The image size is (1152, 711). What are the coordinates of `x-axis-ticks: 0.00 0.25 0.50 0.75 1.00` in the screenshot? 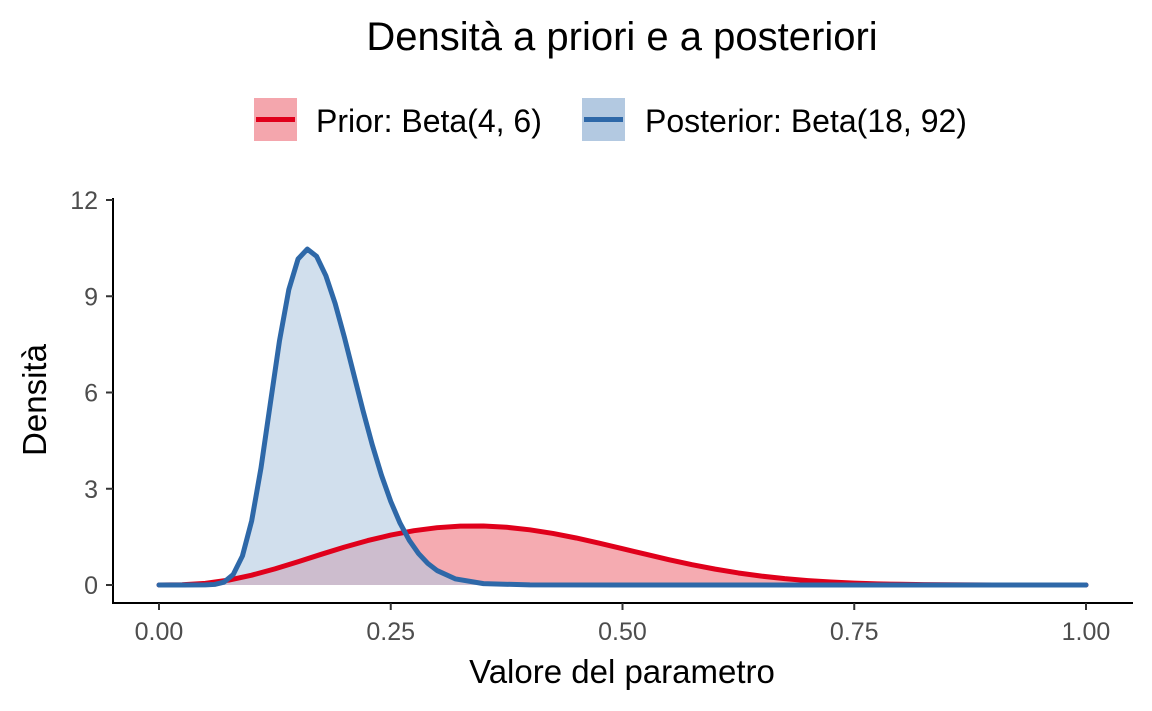 It's located at (623, 624).